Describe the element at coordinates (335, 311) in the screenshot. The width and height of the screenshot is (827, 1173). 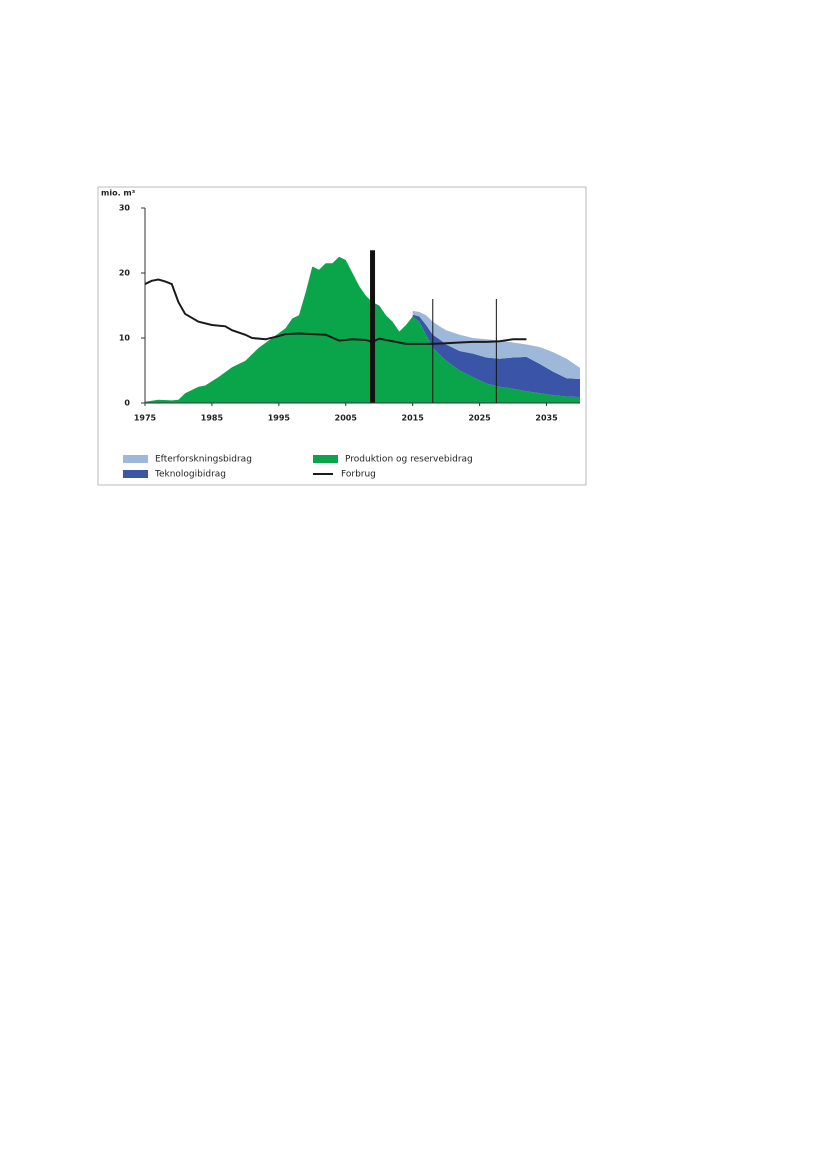
I see `line` at that location.